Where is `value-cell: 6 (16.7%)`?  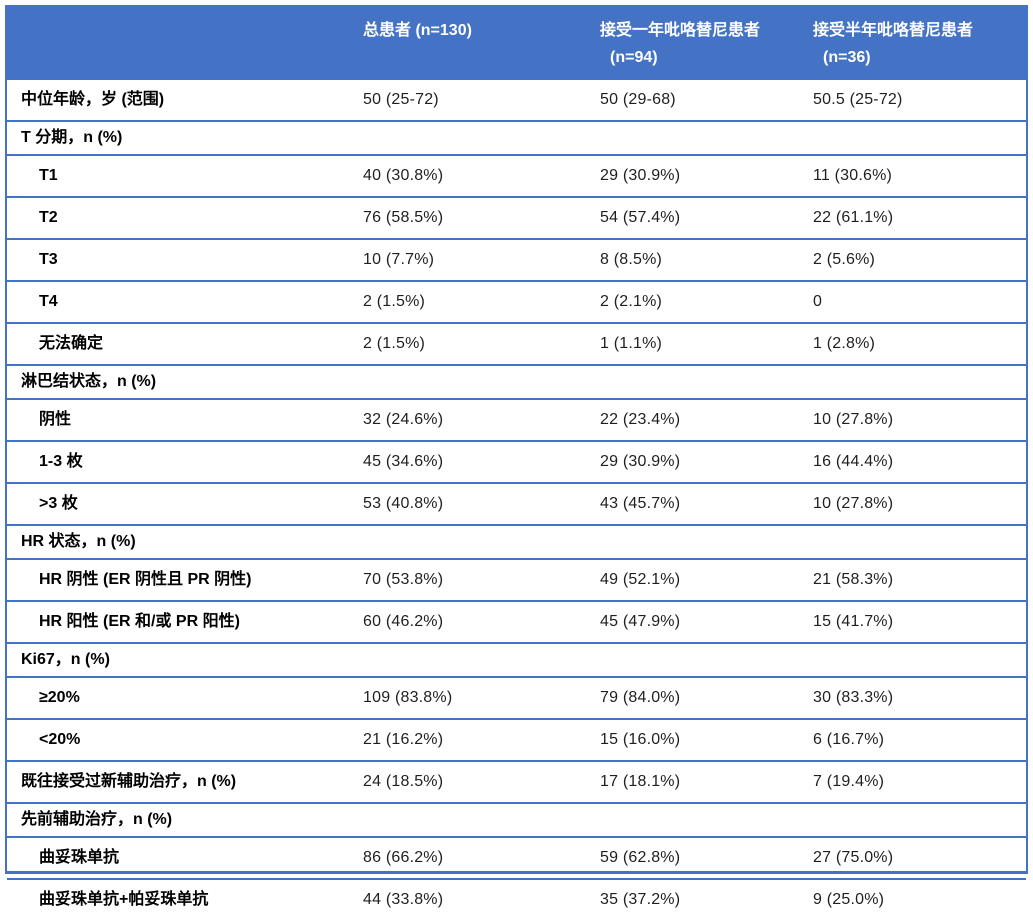
value-cell: 6 (16.7%) is located at coordinates (919, 740).